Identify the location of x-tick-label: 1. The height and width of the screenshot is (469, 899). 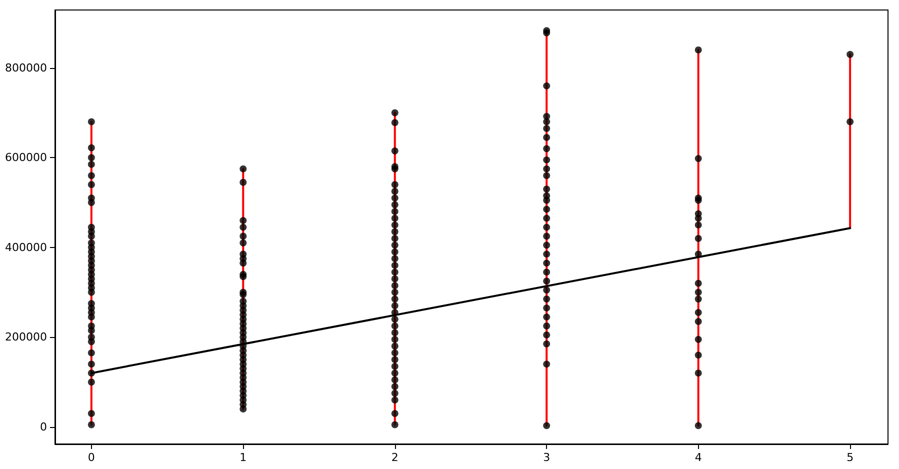
(243, 457).